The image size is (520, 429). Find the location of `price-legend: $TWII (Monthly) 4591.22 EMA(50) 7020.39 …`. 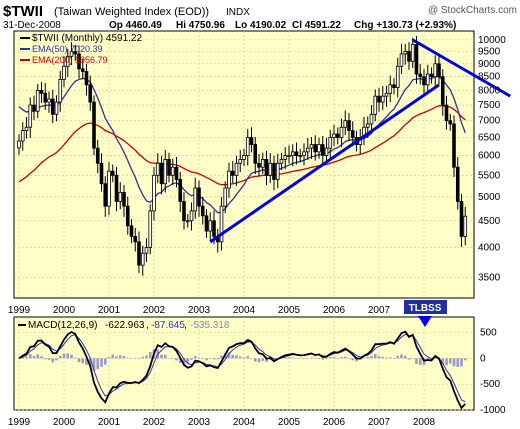

price-legend: $TWII (Monthly) 4591.22 EMA(50) 7020.39 … is located at coordinates (81, 49).